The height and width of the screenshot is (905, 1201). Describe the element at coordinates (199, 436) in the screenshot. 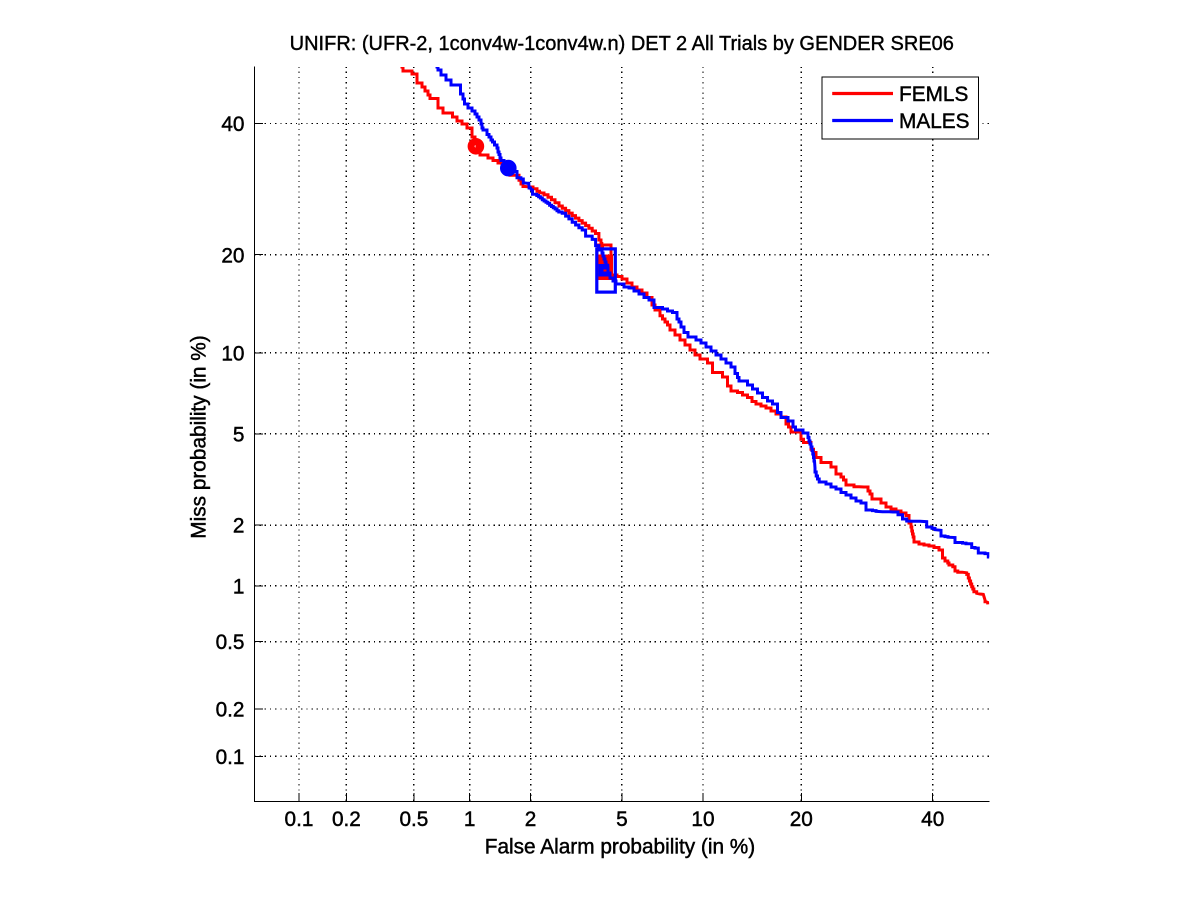

I see `svg-text: Miss probability (in %)` at that location.